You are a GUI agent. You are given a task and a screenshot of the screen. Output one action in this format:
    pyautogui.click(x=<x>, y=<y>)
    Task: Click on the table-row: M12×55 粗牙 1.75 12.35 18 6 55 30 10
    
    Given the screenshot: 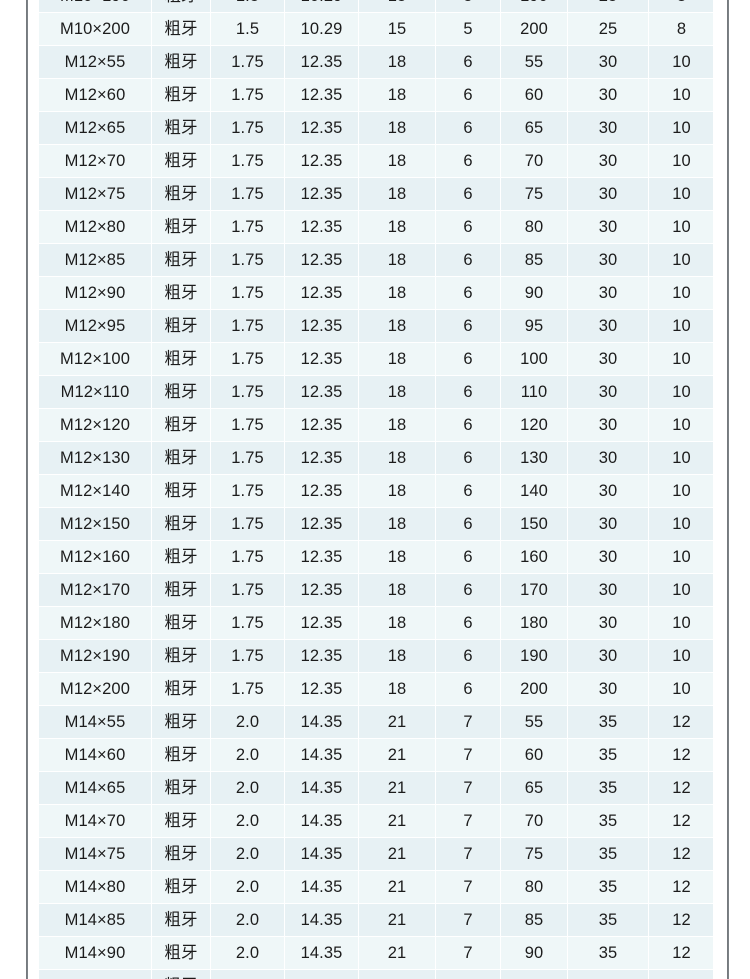 What is the action you would take?
    pyautogui.click(x=376, y=62)
    